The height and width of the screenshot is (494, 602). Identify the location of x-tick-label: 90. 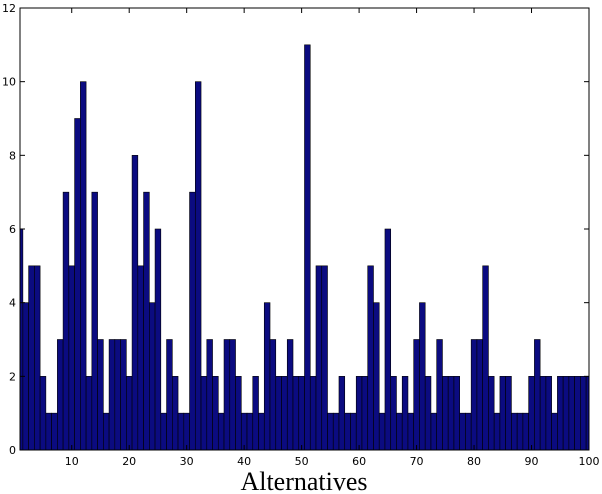
(532, 461).